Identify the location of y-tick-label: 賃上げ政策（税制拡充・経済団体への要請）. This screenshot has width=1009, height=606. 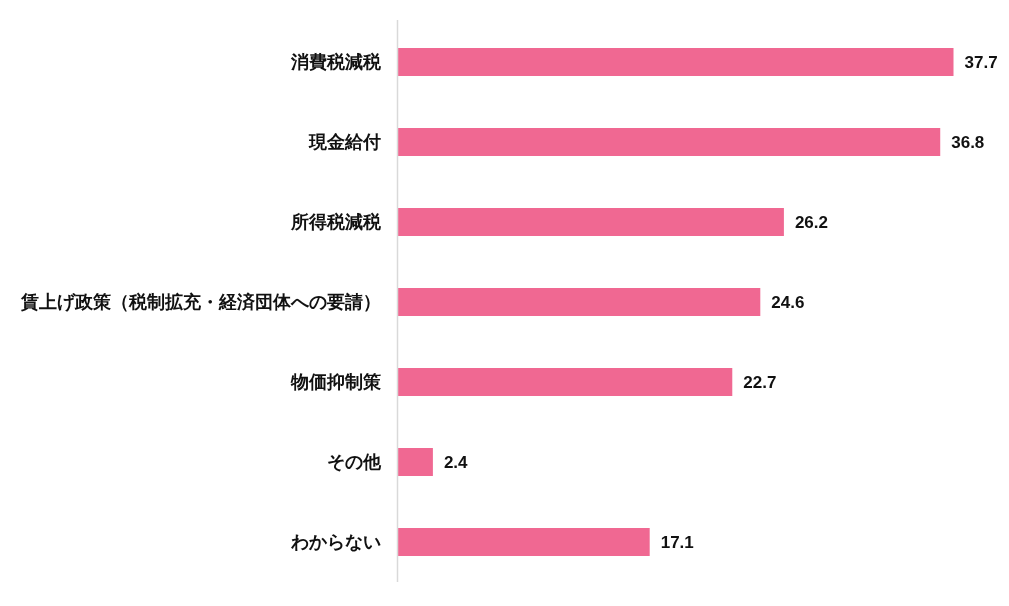
(200, 302).